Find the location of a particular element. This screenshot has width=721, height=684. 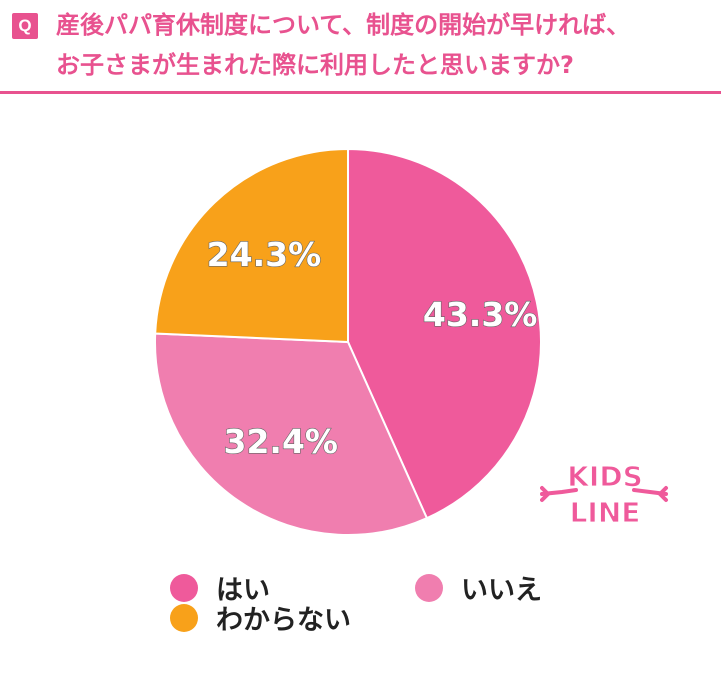

logo-text-kids: KIDS is located at coordinates (605, 476).